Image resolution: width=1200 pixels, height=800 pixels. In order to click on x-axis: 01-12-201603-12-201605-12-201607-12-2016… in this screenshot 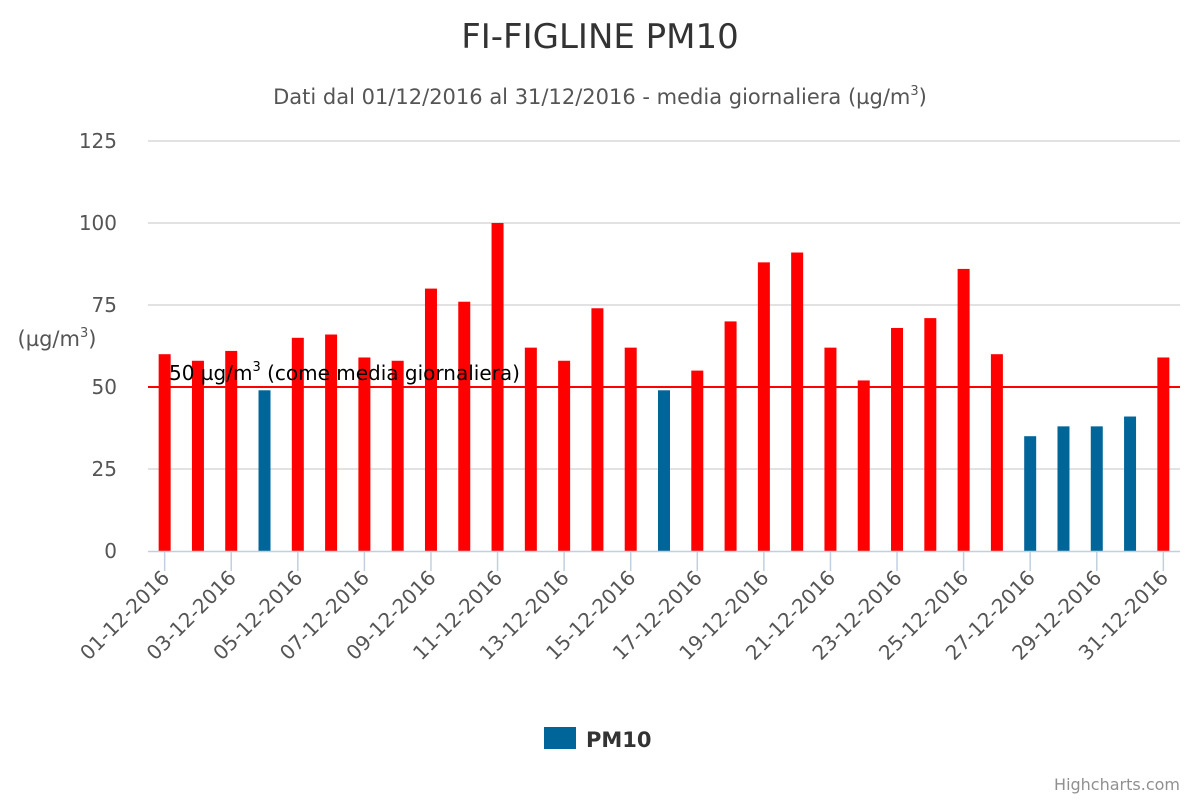, I will do `click(627, 607)`.